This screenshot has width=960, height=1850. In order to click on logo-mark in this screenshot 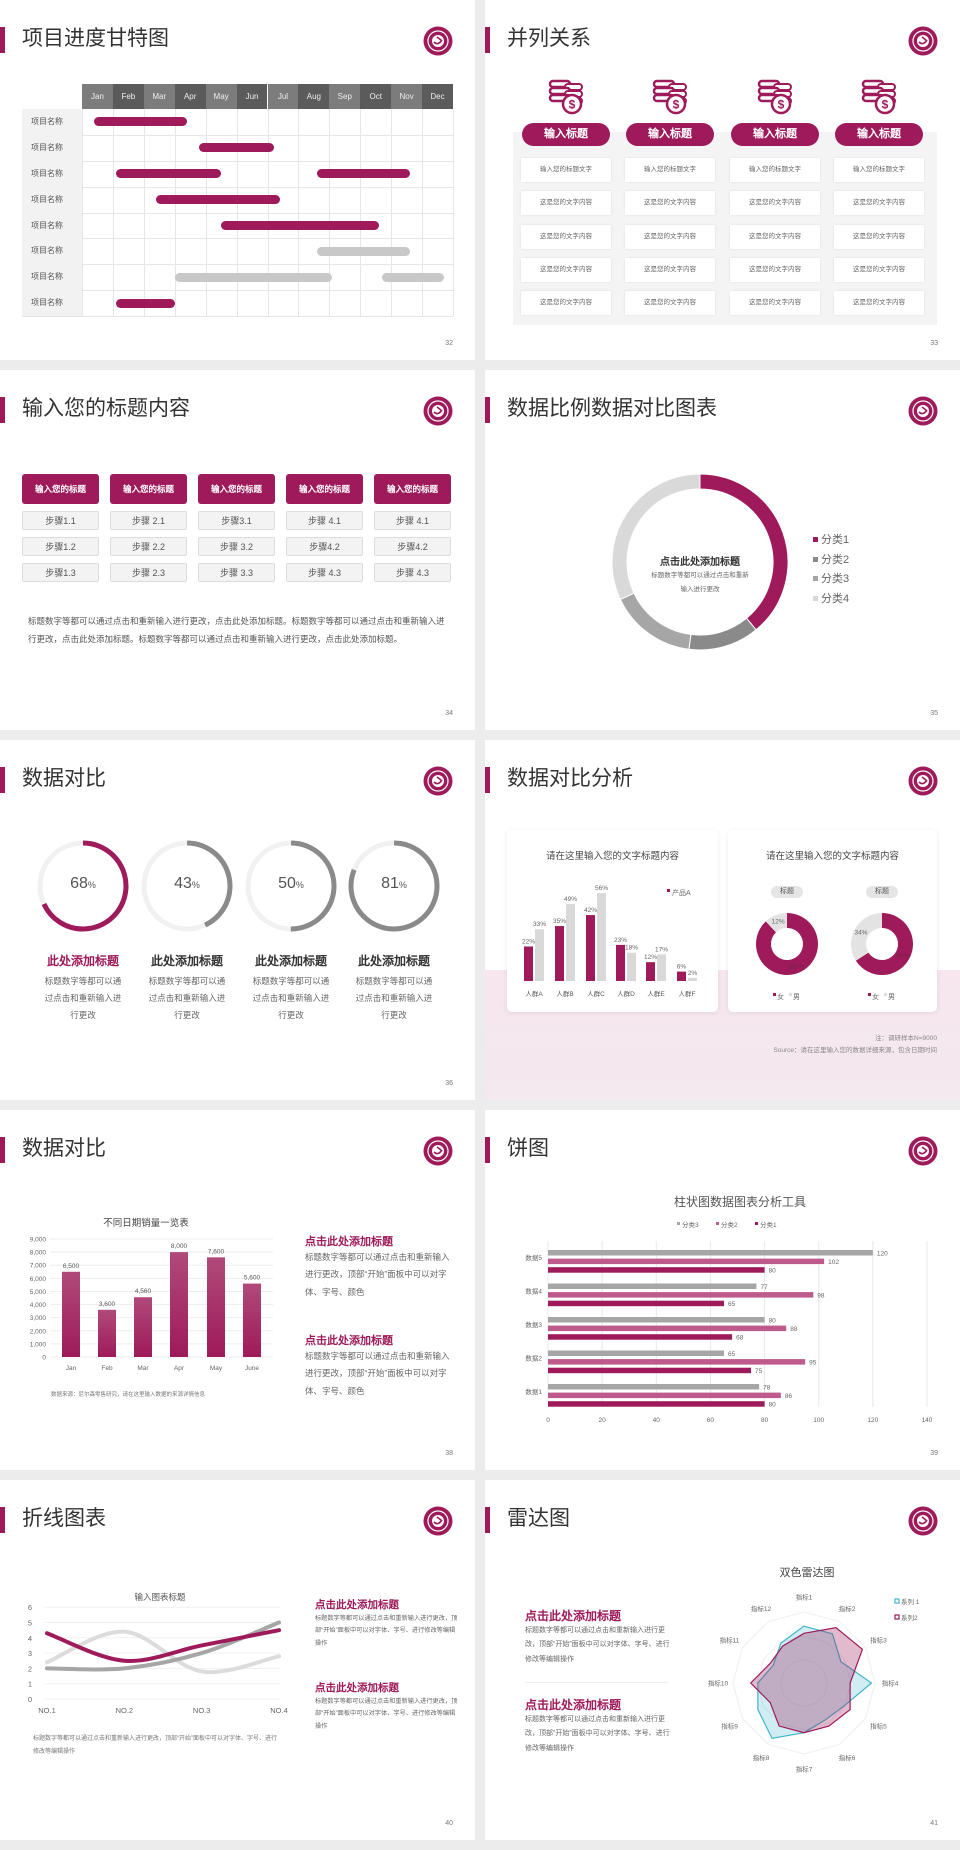, I will do `click(438, 780)`.